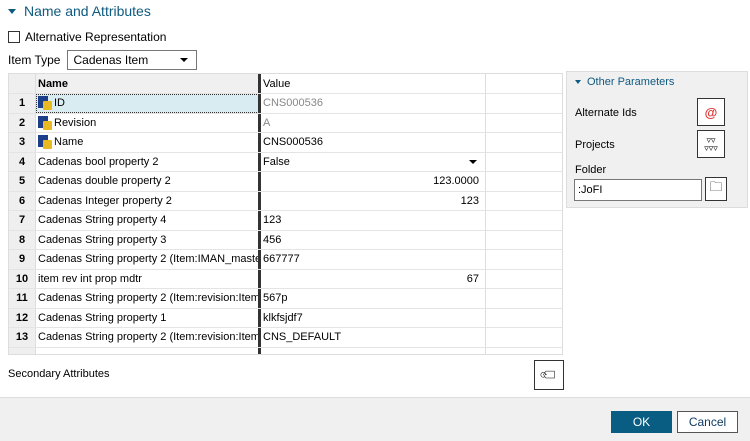 This screenshot has height=441, width=750. Describe the element at coordinates (373, 122) in the screenshot. I see `value-cell: A` at that location.